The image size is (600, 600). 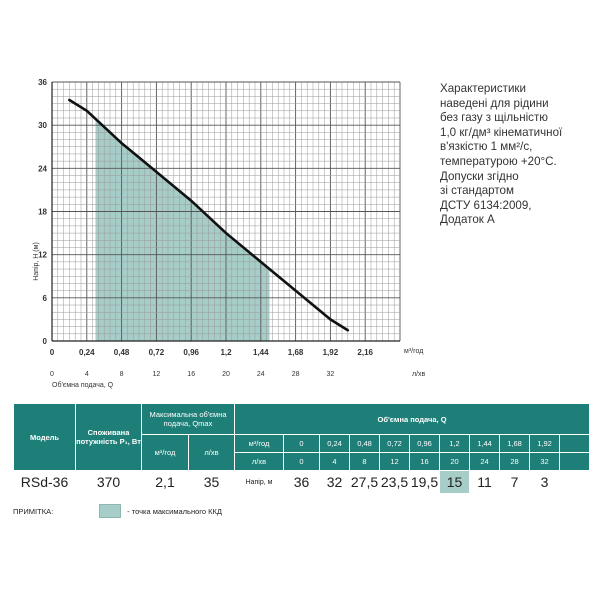 I want to click on qmax-unit-lmin: л/хв, so click(x=211, y=452).